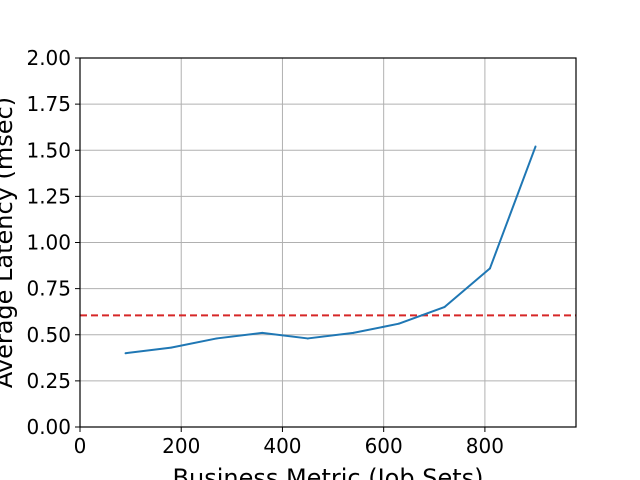 The width and height of the screenshot is (640, 480). Describe the element at coordinates (80, 446) in the screenshot. I see `x-tick-label: 0` at that location.